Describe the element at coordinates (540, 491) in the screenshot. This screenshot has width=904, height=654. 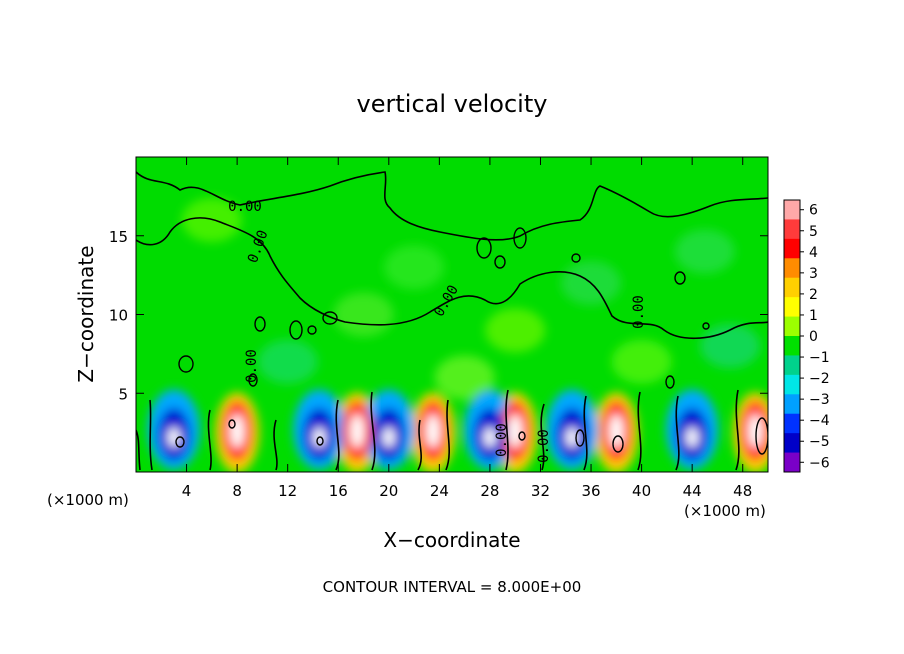
I see `x-tick-label: 32` at that location.